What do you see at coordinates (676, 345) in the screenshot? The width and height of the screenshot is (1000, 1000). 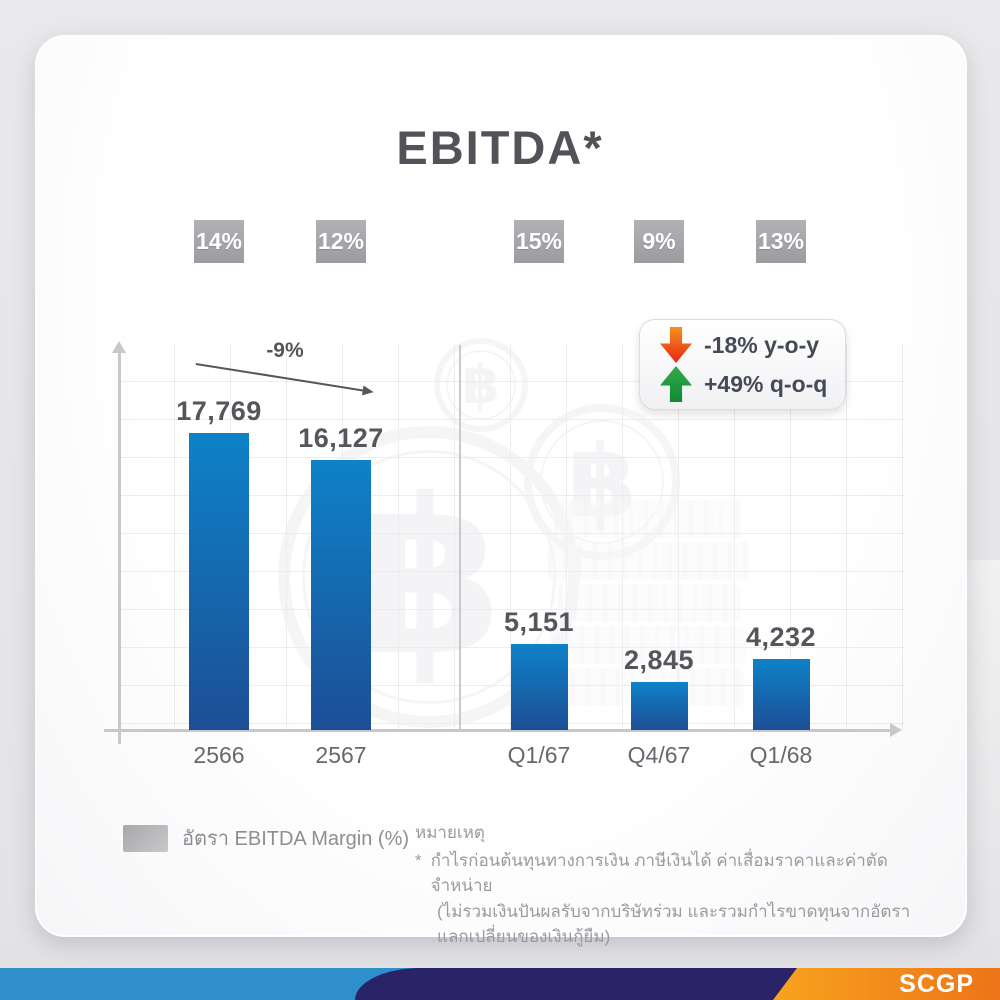 I see `arrow-down-icon` at bounding box center [676, 345].